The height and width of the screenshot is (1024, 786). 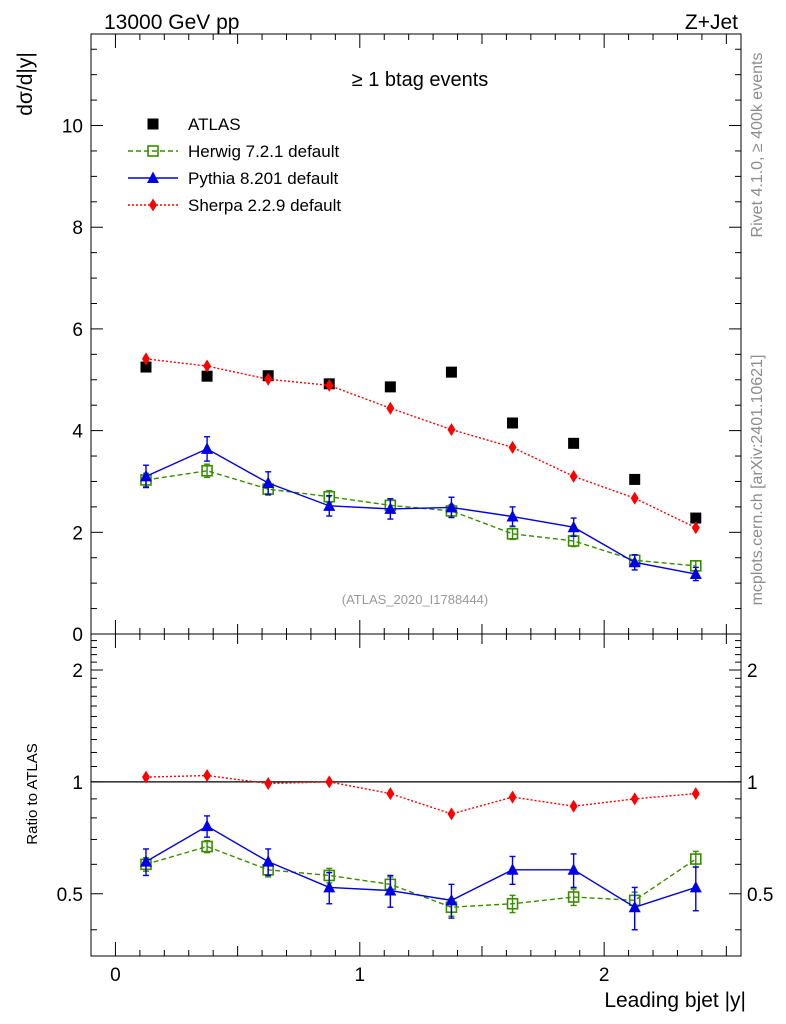 I want to click on legend-entry-pythia: Pythia 8.201 default, so click(x=233, y=178).